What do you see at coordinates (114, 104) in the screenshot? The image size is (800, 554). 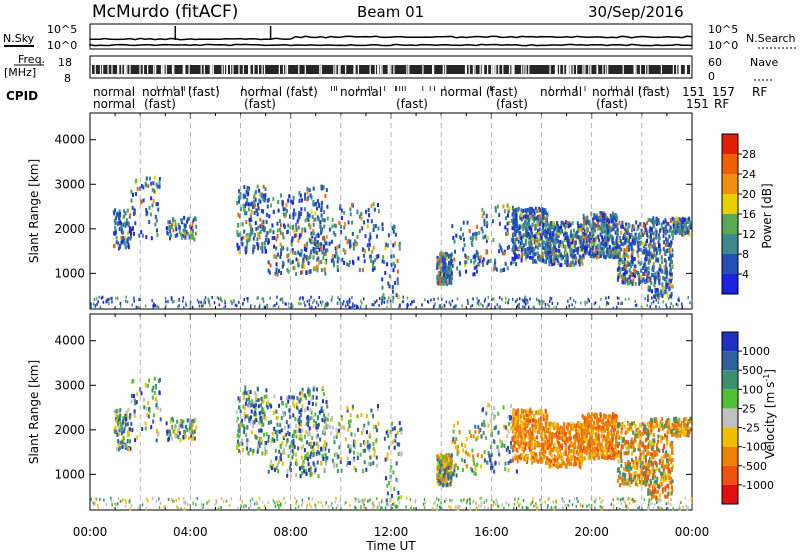 I see `cpid-row2-a: normal` at bounding box center [114, 104].